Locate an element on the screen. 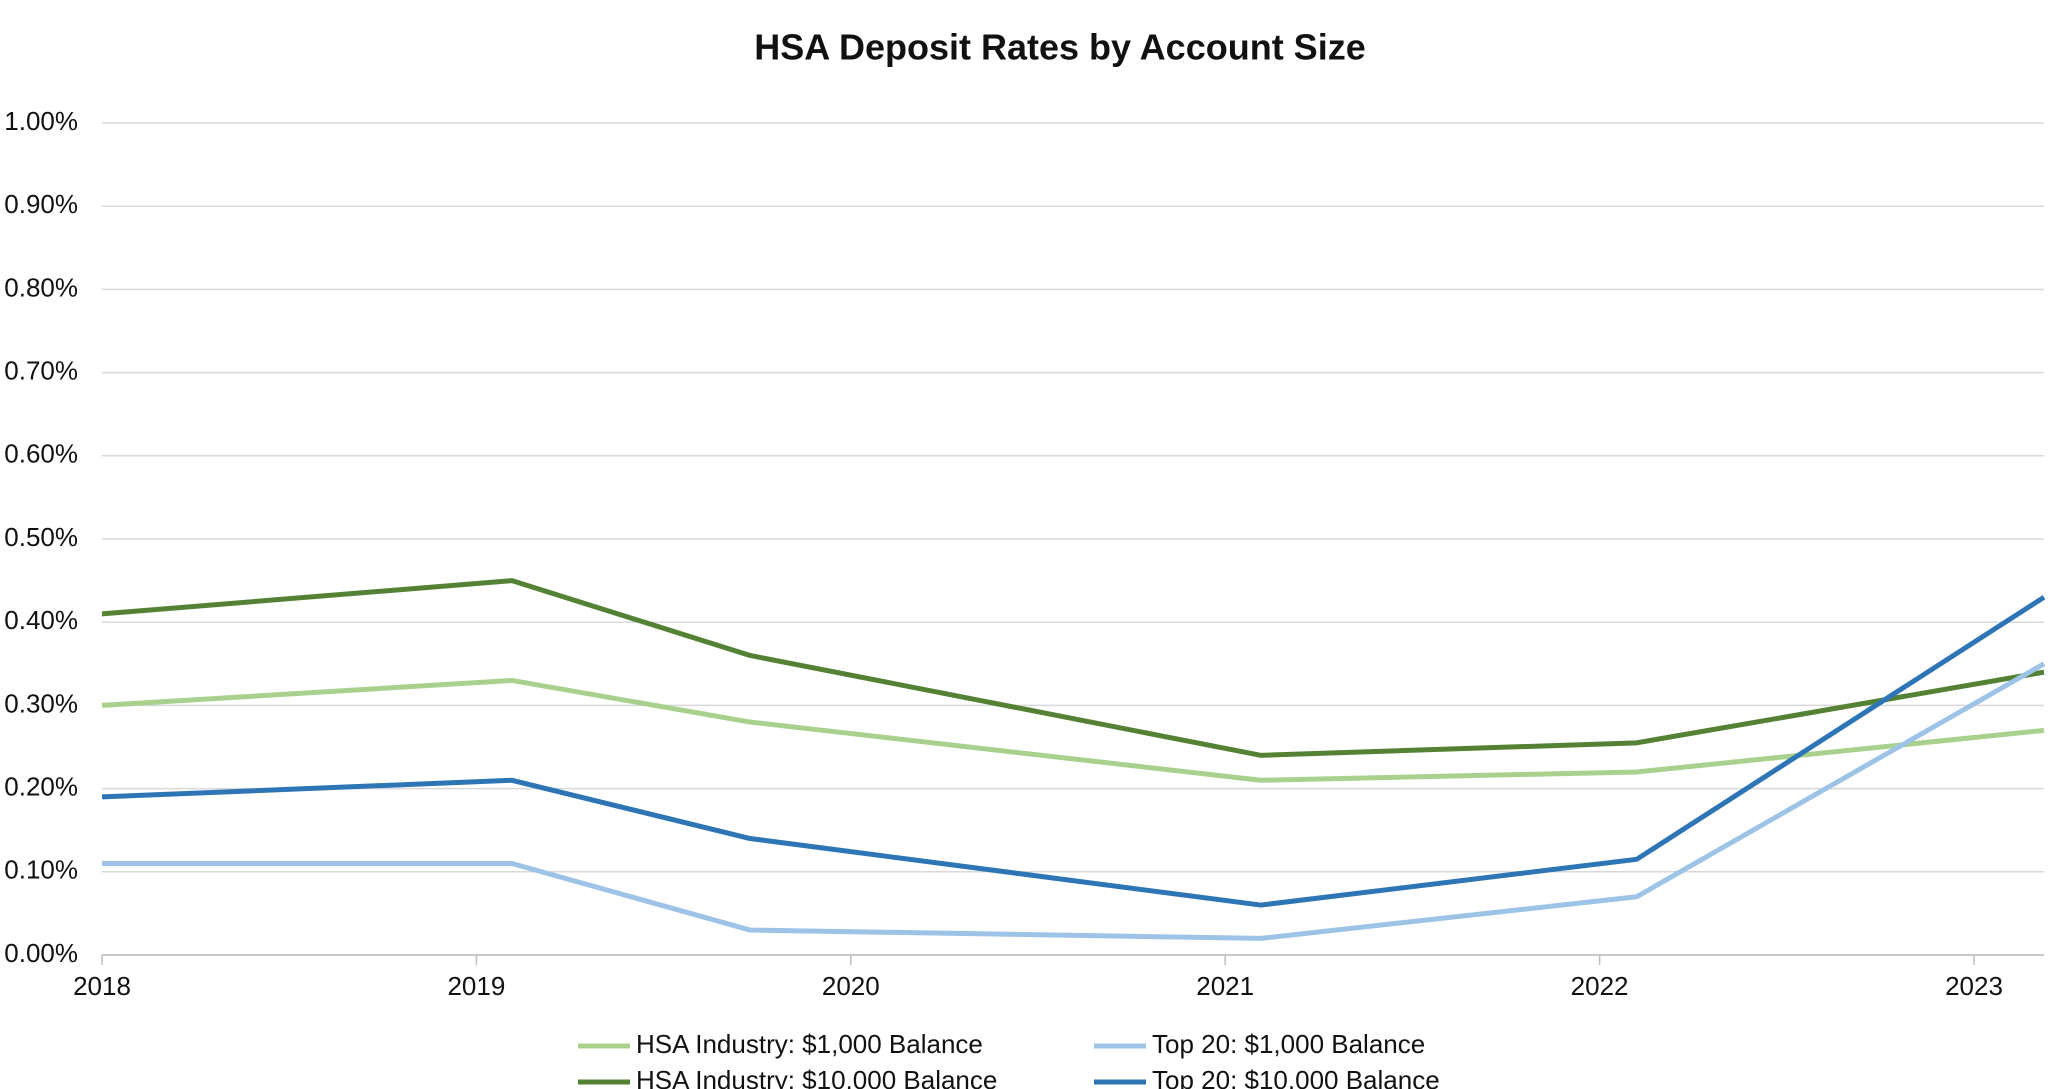  legend-label: HSA Industry: $10,000 Balance is located at coordinates (816, 1077).